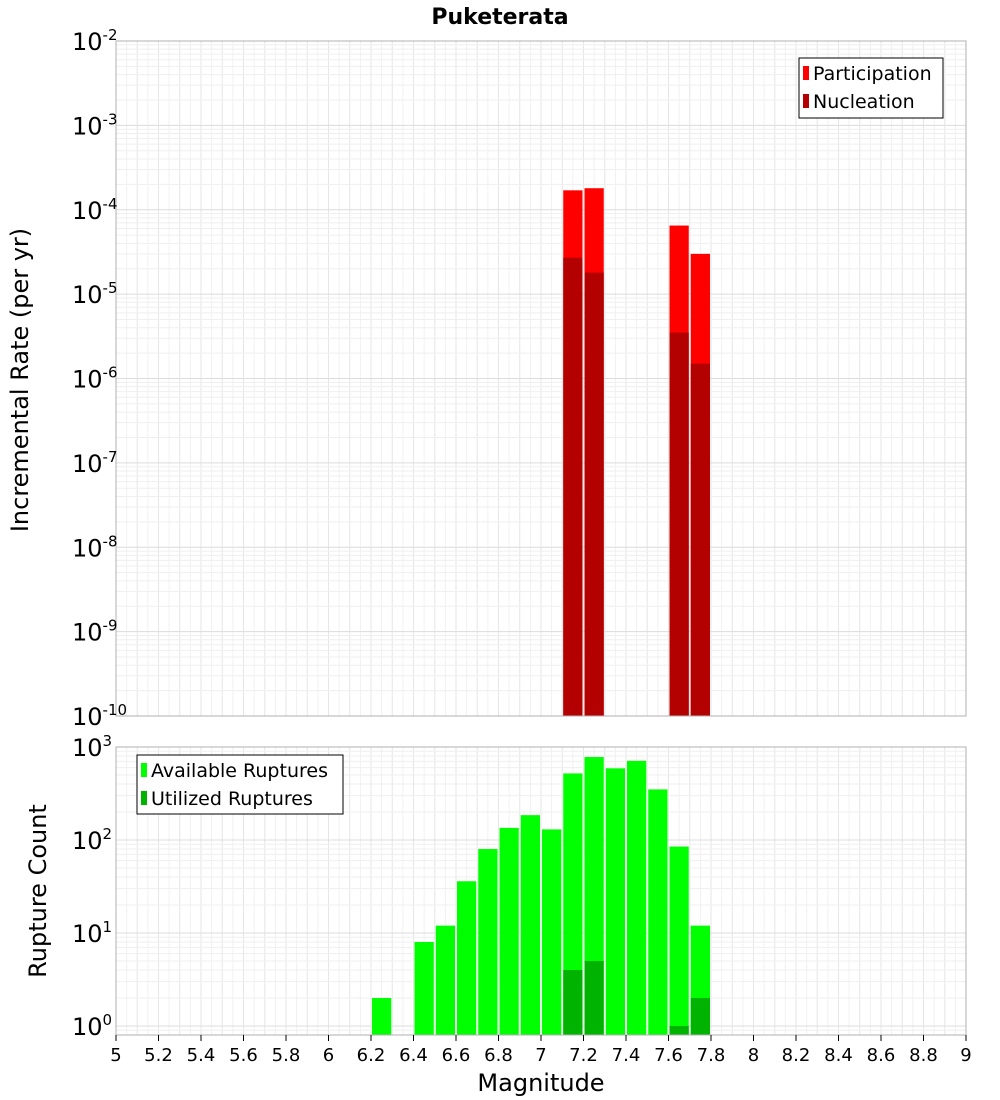 The image size is (1000, 1100). What do you see at coordinates (499, 17) in the screenshot?
I see `chart-title: Puketerata` at bounding box center [499, 17].